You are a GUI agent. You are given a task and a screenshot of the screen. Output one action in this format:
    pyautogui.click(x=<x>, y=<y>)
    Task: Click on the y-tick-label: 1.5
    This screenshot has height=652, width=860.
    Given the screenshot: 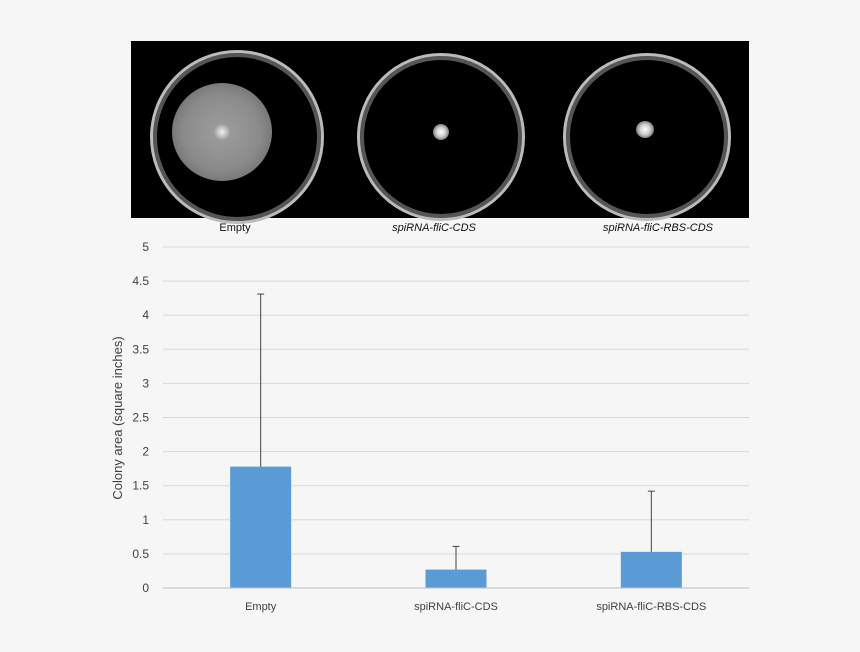 What is the action you would take?
    pyautogui.click(x=140, y=486)
    